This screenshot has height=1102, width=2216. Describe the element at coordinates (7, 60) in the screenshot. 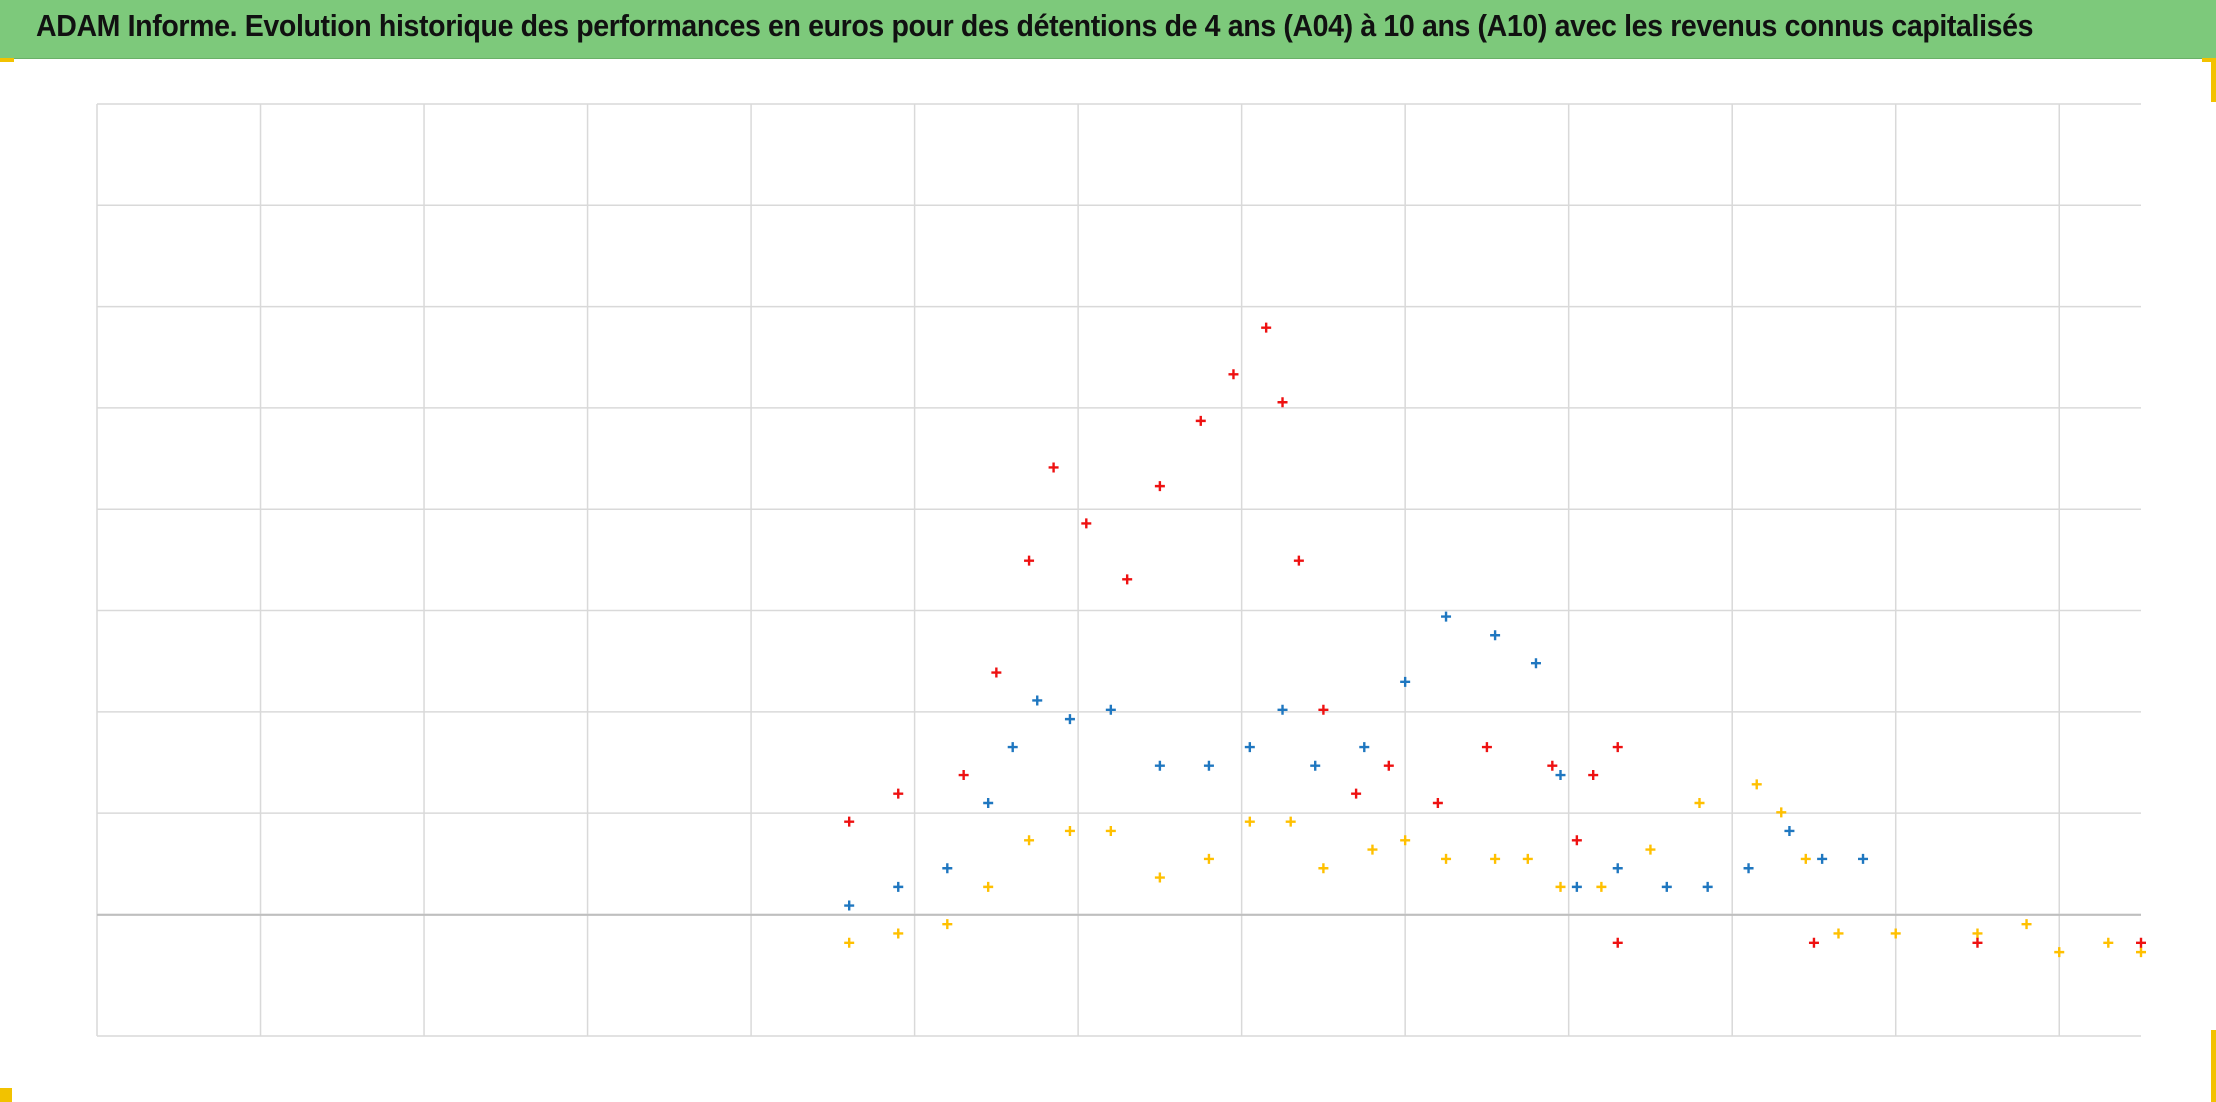

I see `corner-mark-top-left` at that location.